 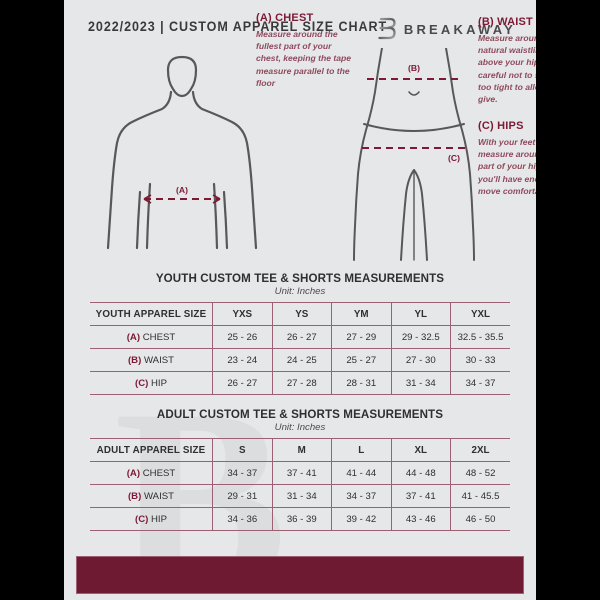 What do you see at coordinates (238, 26) in the screenshot?
I see `page-title: 2022/2023 | CUSTOM APPAREL SIZE CHART` at bounding box center [238, 26].